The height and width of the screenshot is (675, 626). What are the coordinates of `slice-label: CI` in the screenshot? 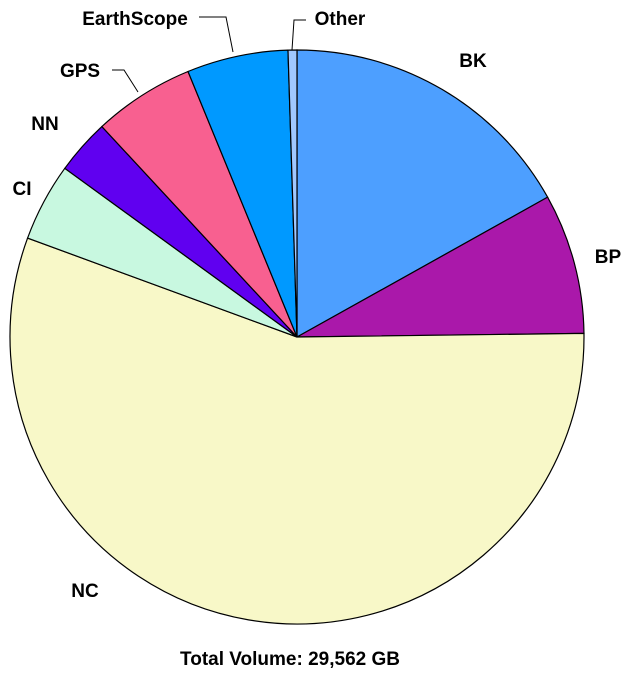 It's located at (22, 189).